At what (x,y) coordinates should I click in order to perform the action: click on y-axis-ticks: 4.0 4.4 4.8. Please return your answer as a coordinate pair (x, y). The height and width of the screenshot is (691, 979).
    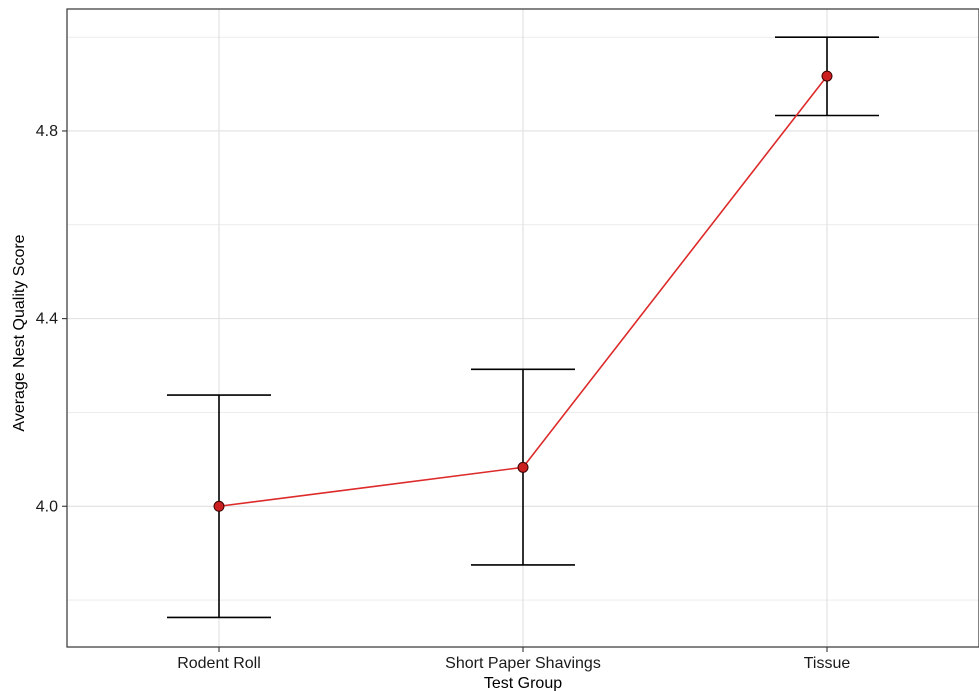
    Looking at the image, I should click on (51, 319).